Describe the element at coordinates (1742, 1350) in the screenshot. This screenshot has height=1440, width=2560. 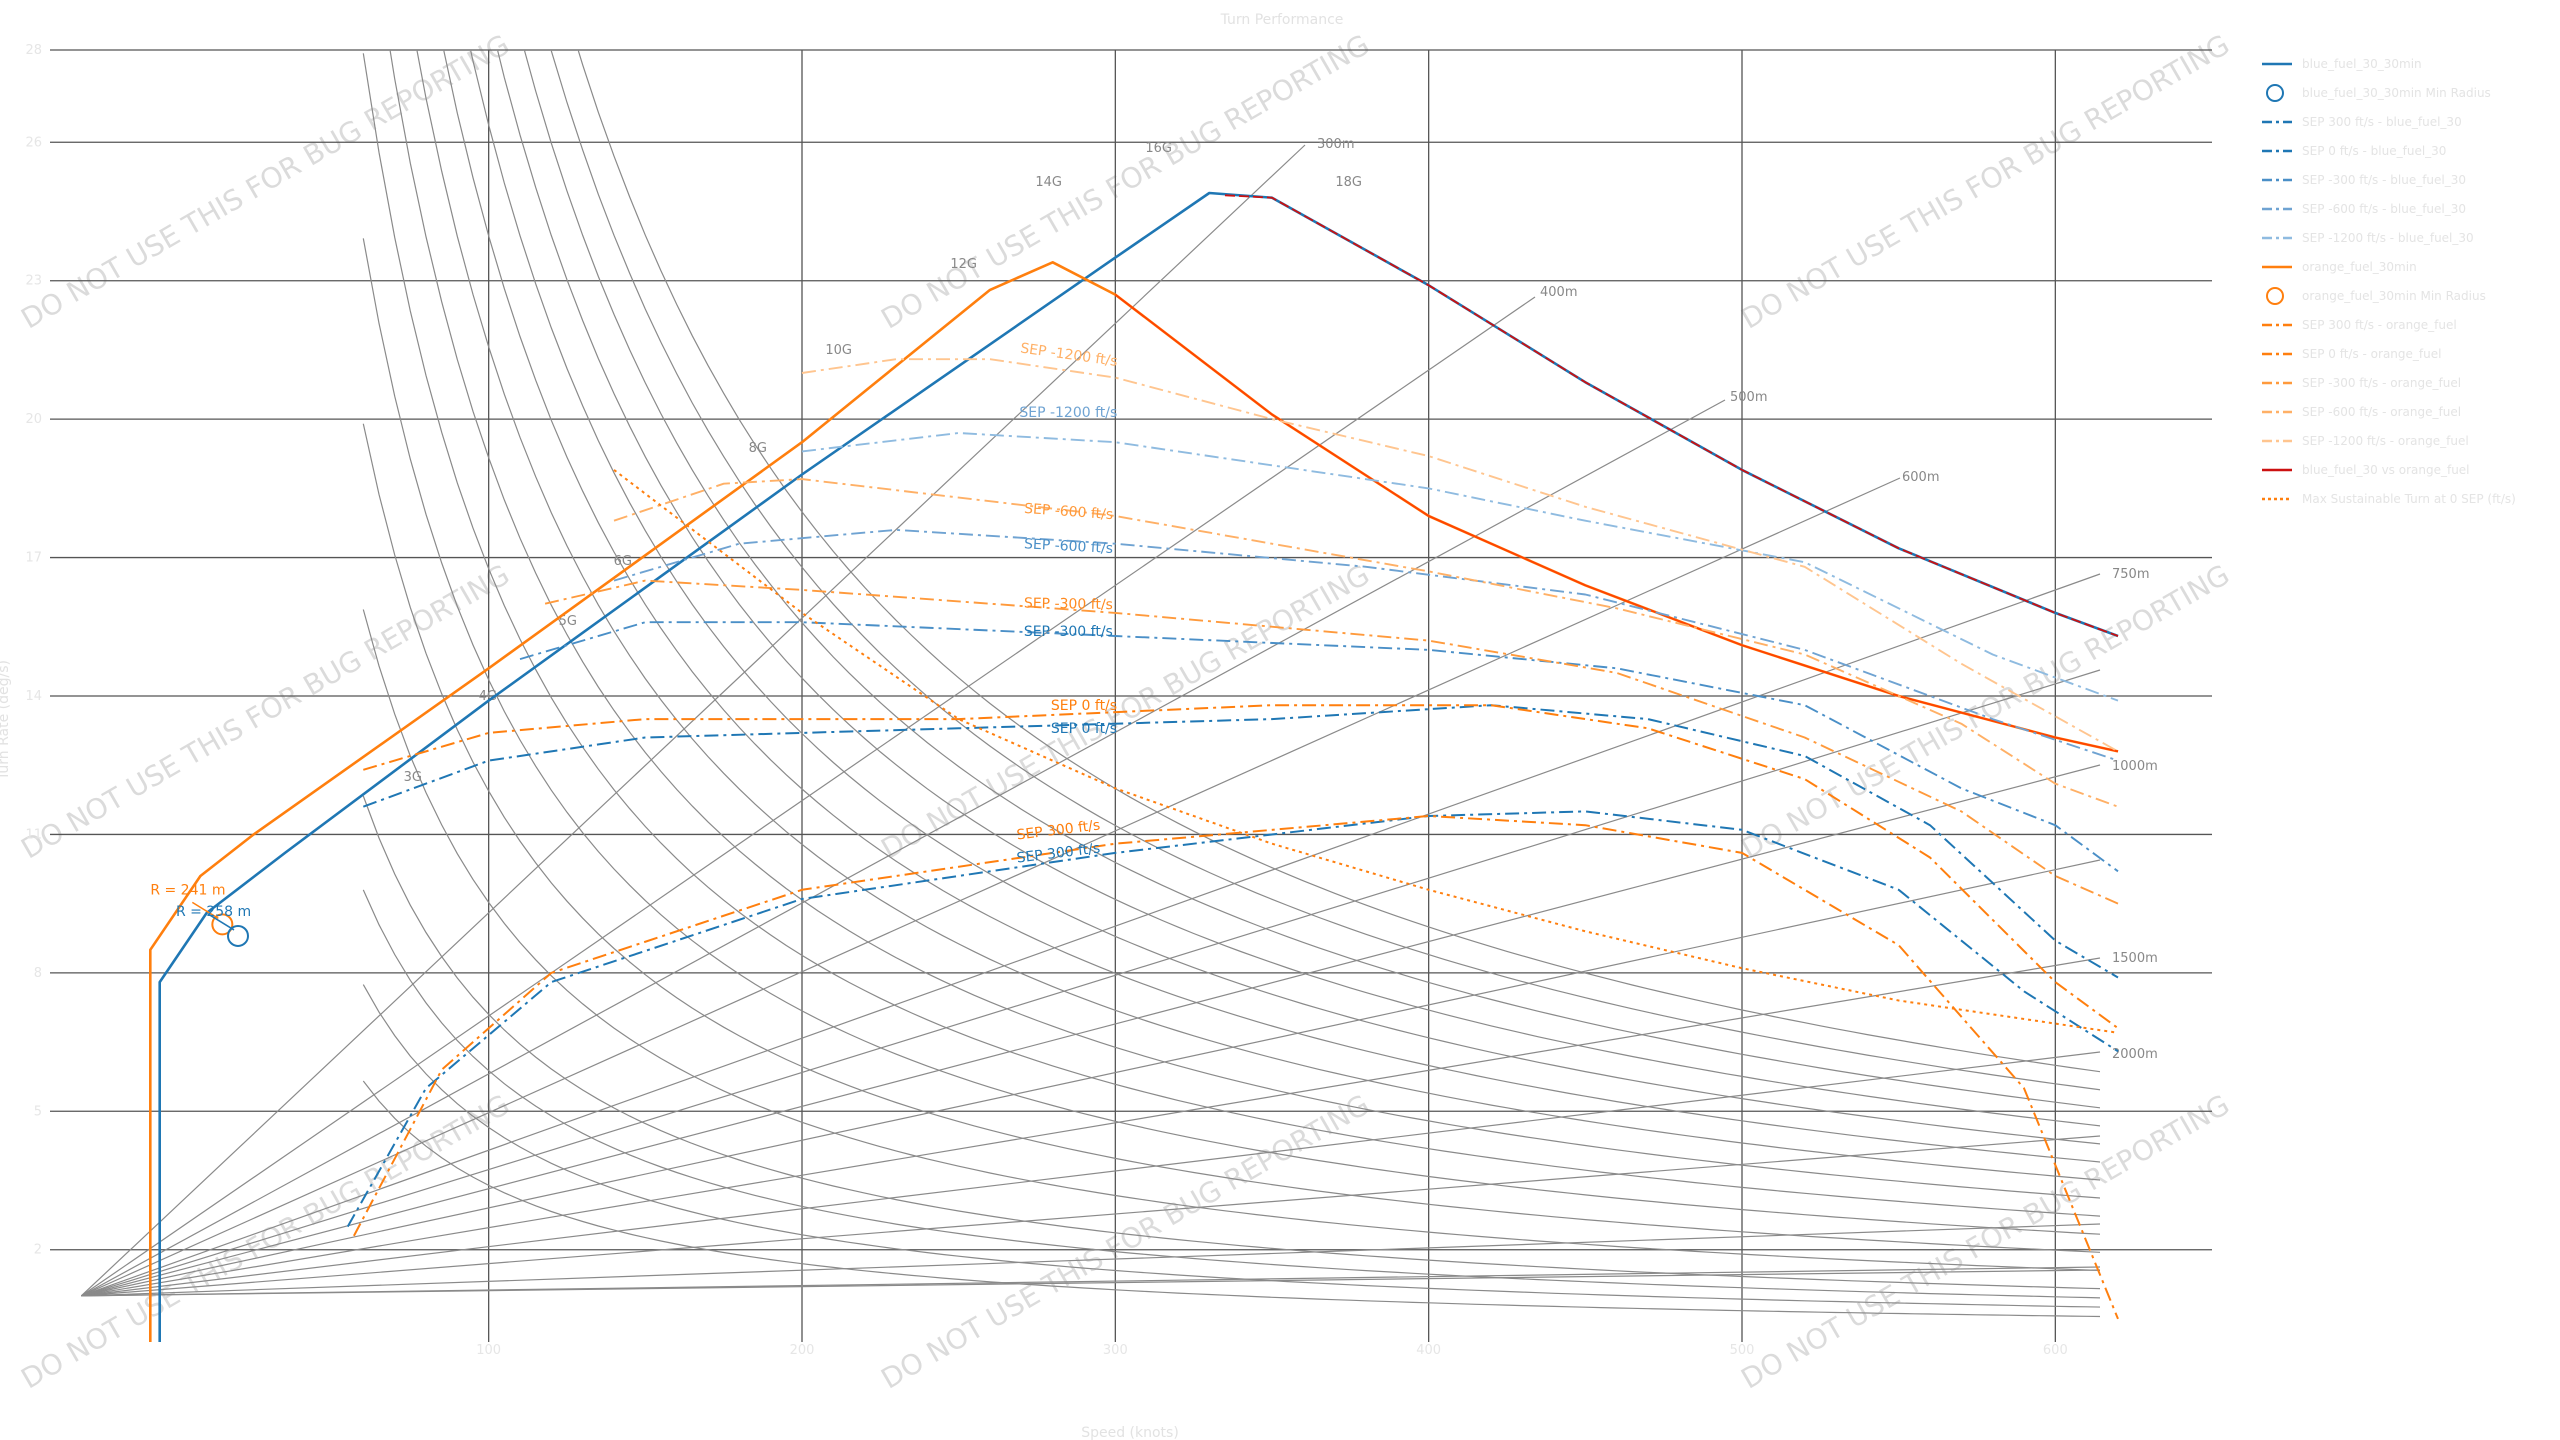
I see `x-tick-label: 500` at that location.